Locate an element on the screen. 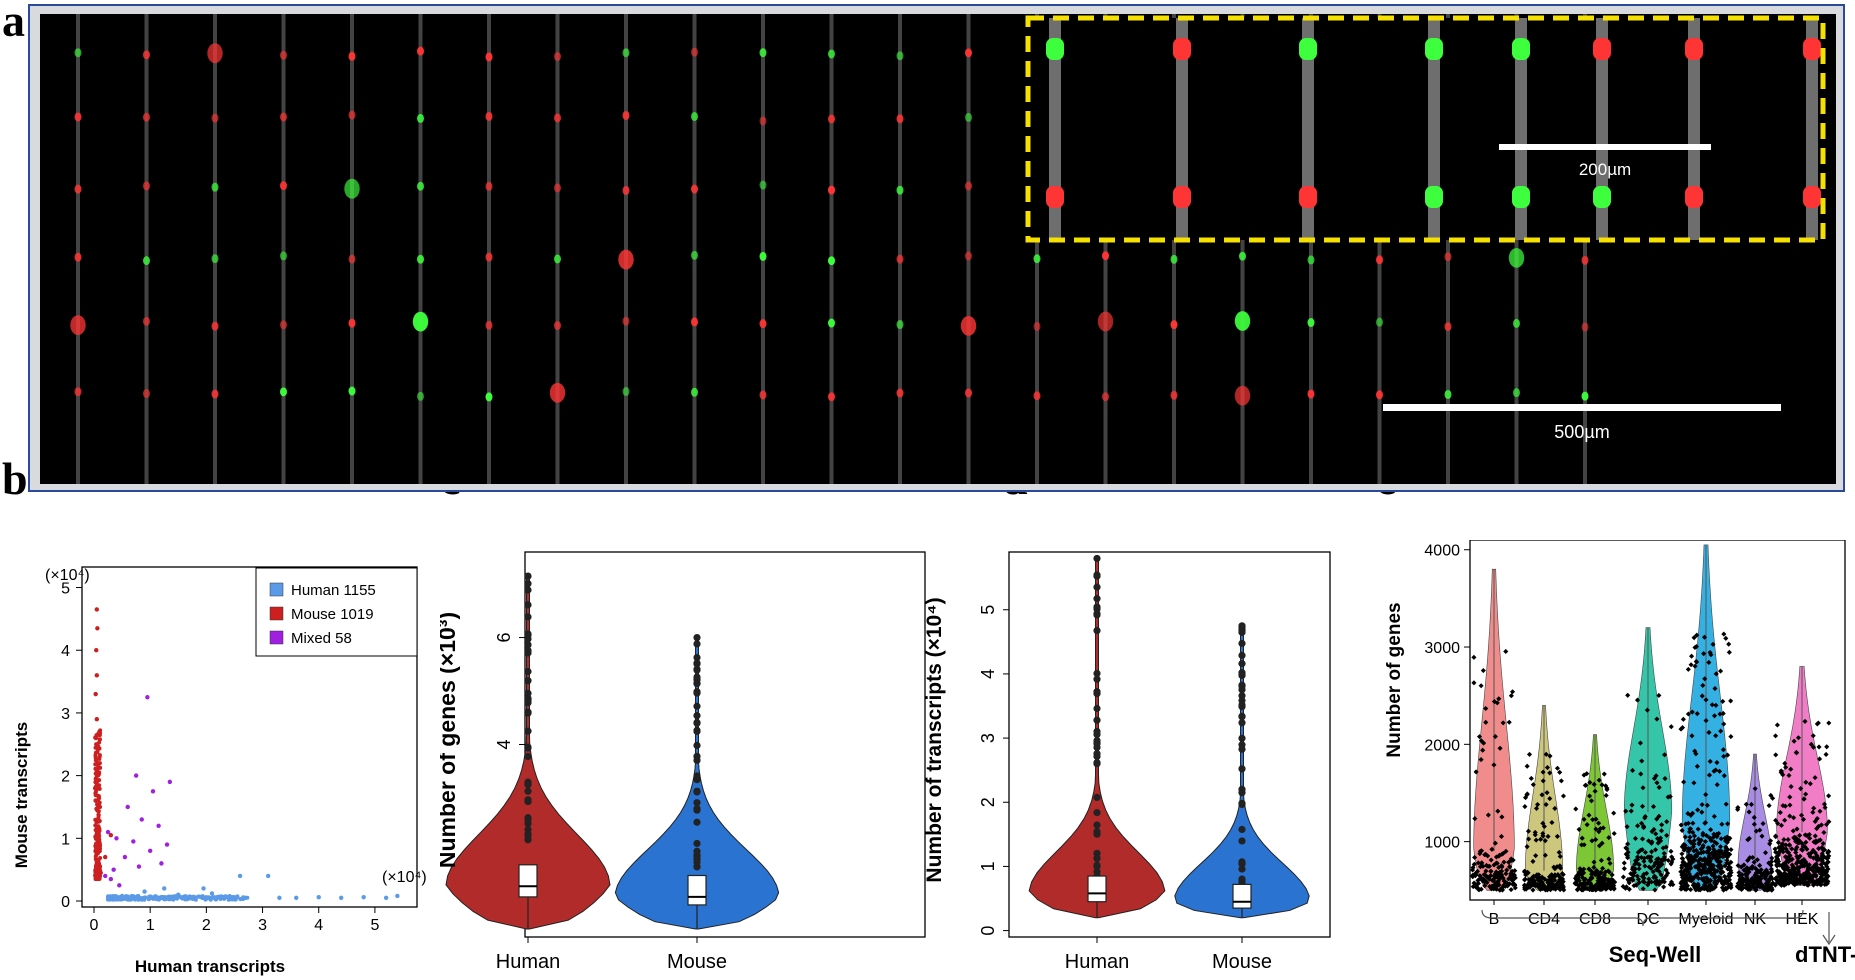 The width and height of the screenshot is (1855, 980). seqwell-label: Seq-Well is located at coordinates (1655, 954).